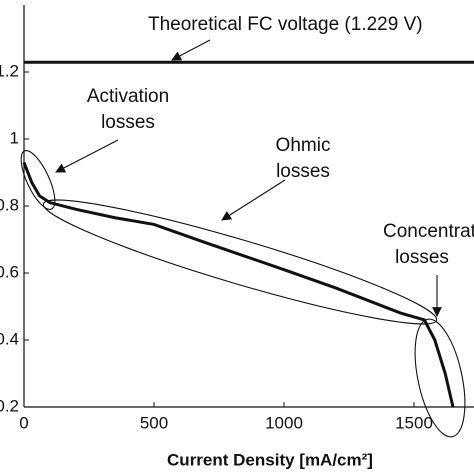 This screenshot has width=474, height=474. What do you see at coordinates (270, 459) in the screenshot?
I see `x-axis-label: Current Density [mA/cm²]` at bounding box center [270, 459].